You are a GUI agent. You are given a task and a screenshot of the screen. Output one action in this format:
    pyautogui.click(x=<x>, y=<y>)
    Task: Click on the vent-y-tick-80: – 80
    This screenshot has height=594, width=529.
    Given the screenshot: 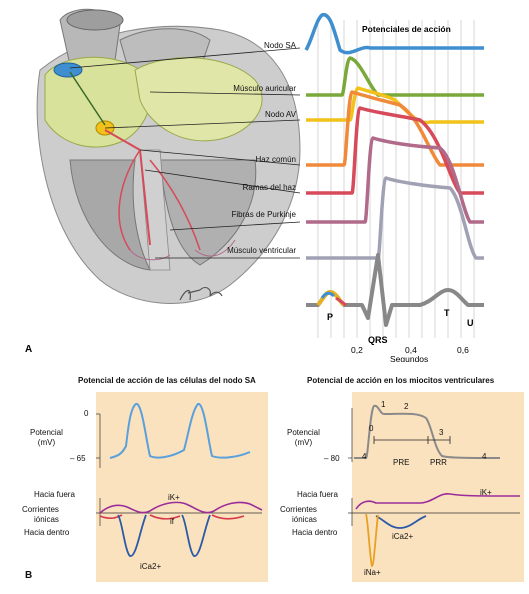 What is the action you would take?
    pyautogui.click(x=332, y=458)
    